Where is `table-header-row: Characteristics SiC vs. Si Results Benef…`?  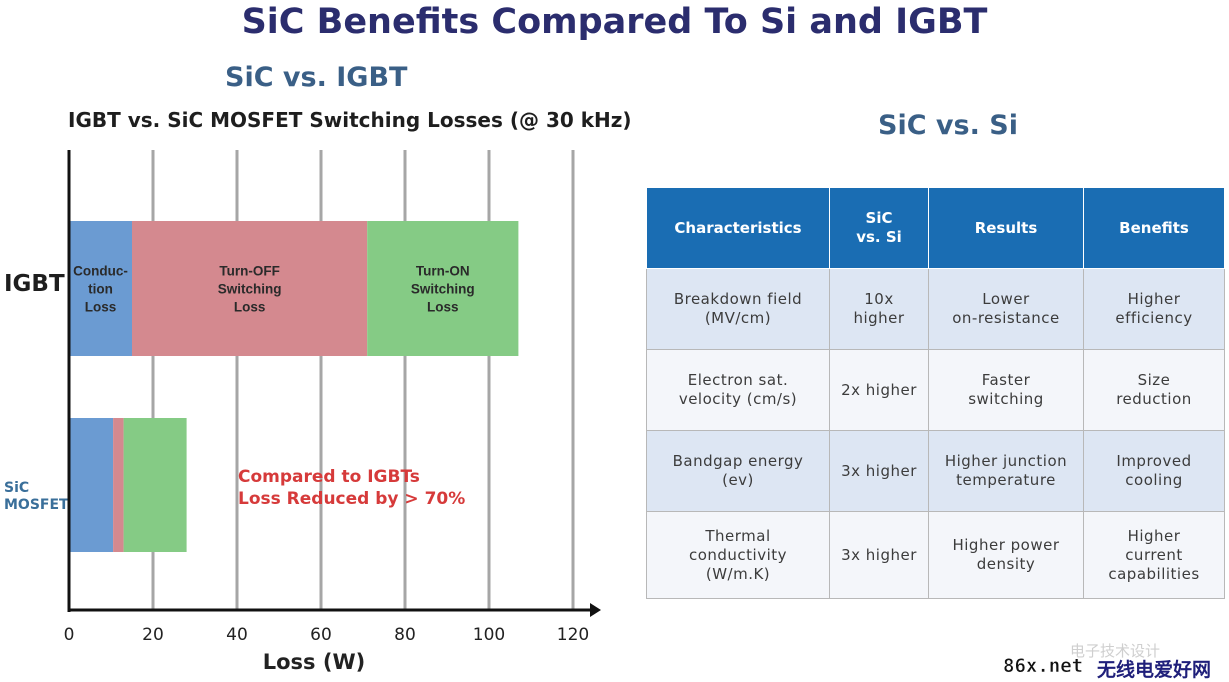
table-header-row: Characteristics SiC vs. Si Results Benef… is located at coordinates (935, 228).